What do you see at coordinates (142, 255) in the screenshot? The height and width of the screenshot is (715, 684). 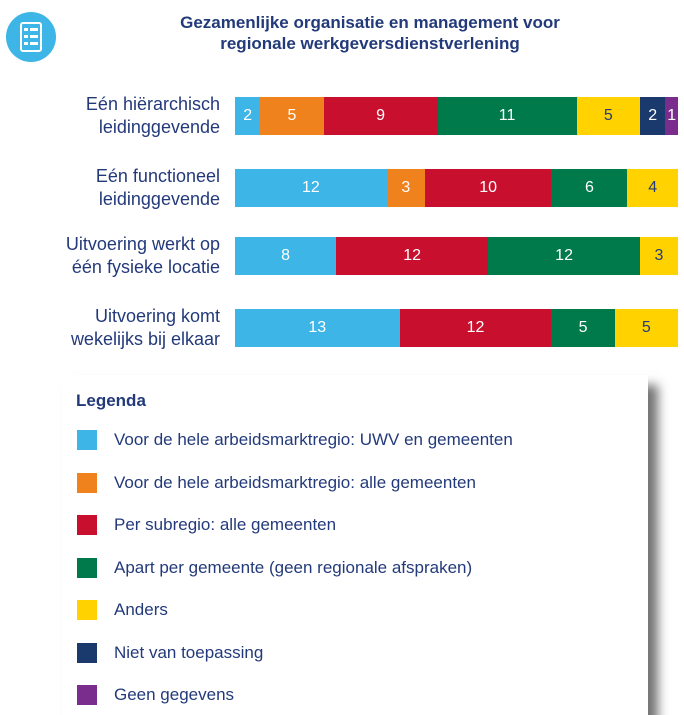 I see `category-label: Uitvoering werkt op één fysieke locatie` at bounding box center [142, 255].